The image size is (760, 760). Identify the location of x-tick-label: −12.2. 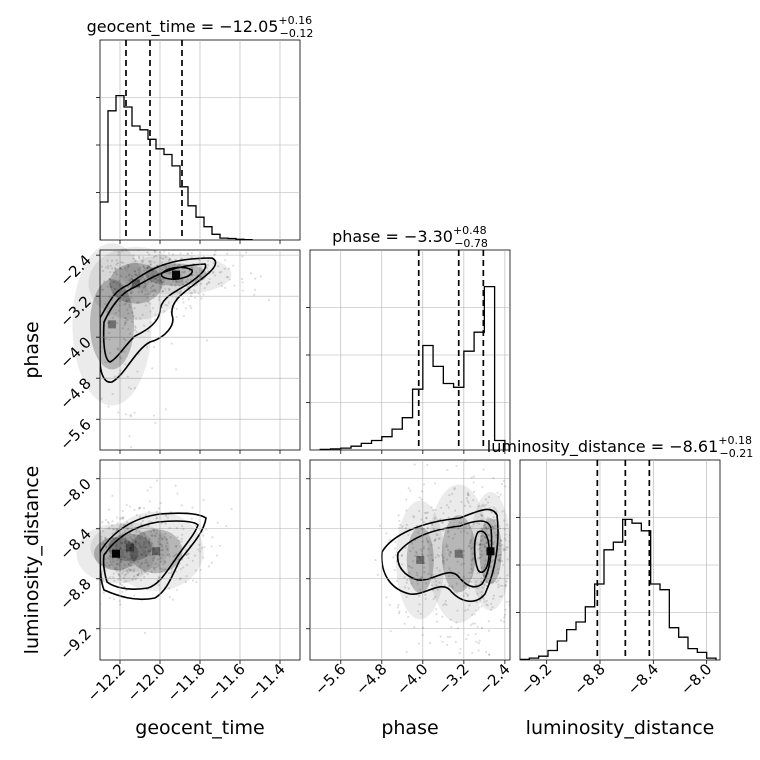
(106, 682).